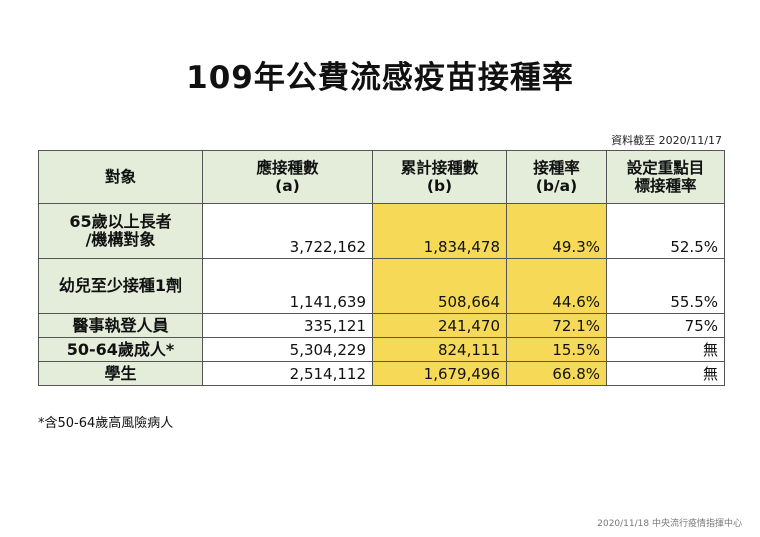  Describe the element at coordinates (287, 186) in the screenshot. I see `header-line: (a)` at that location.